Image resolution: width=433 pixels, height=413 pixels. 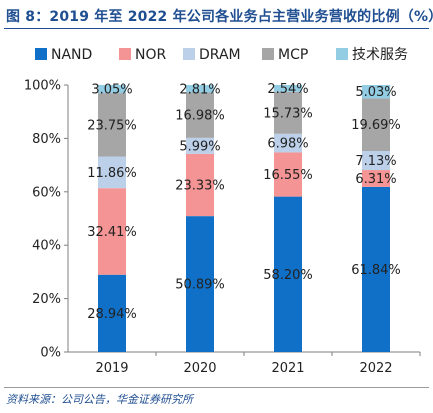 I want to click on title-underline, so click(x=216, y=28).